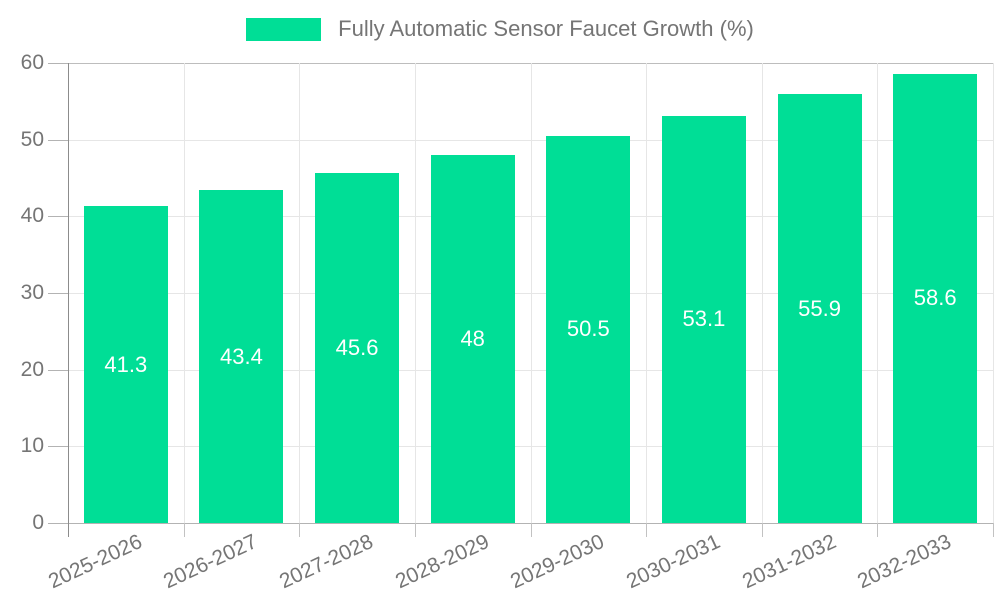 This screenshot has height=600, width=1000. I want to click on x-axis-label: 2027-2028, so click(326, 562).